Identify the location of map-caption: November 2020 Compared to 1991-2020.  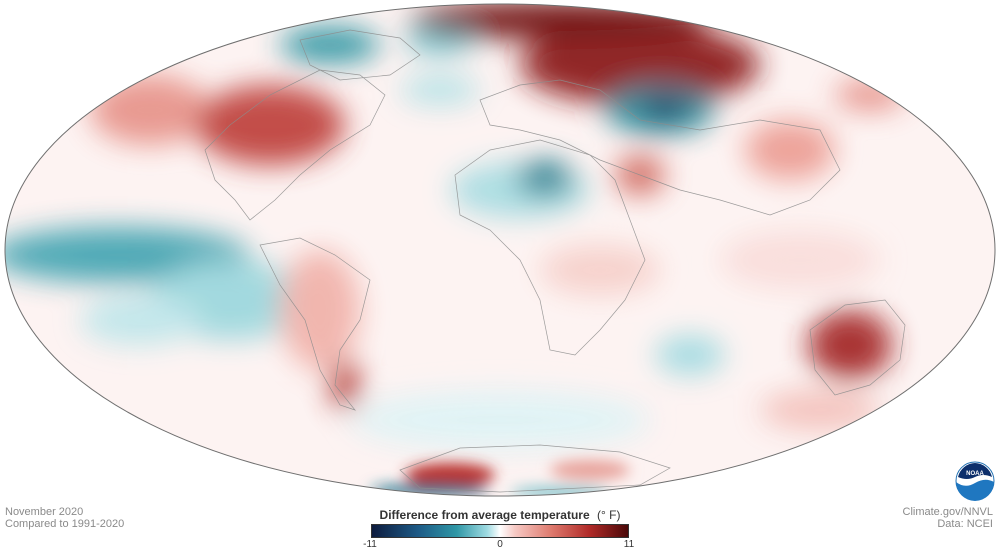
(64, 518).